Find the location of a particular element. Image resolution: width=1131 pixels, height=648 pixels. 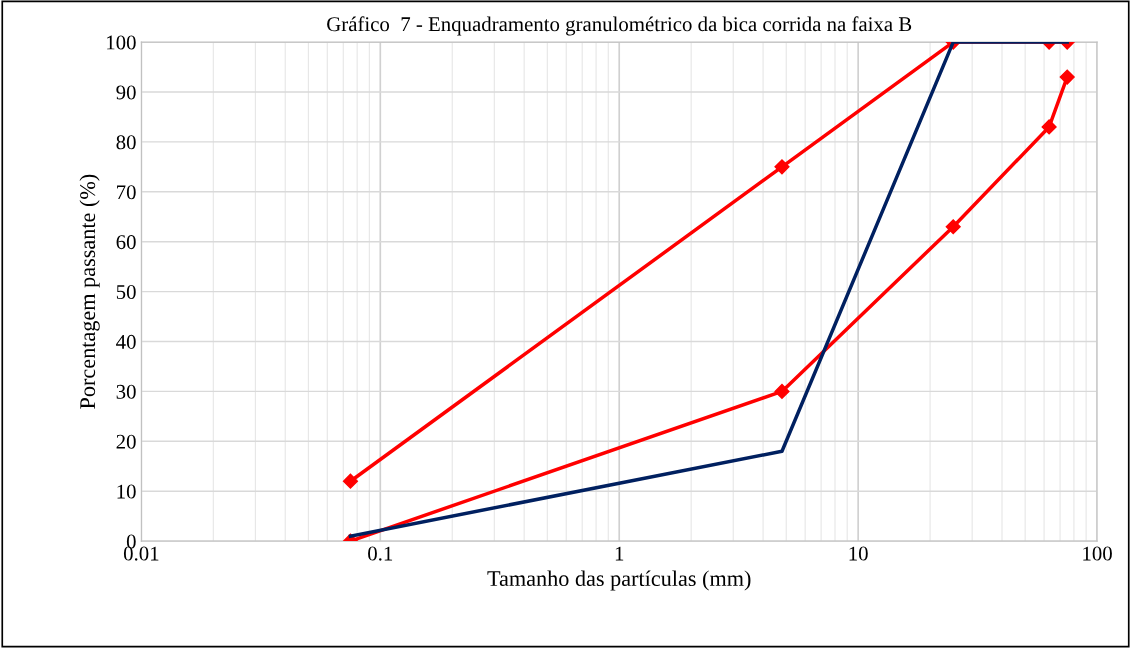

x-tick-label: 0.1 is located at coordinates (380, 553).